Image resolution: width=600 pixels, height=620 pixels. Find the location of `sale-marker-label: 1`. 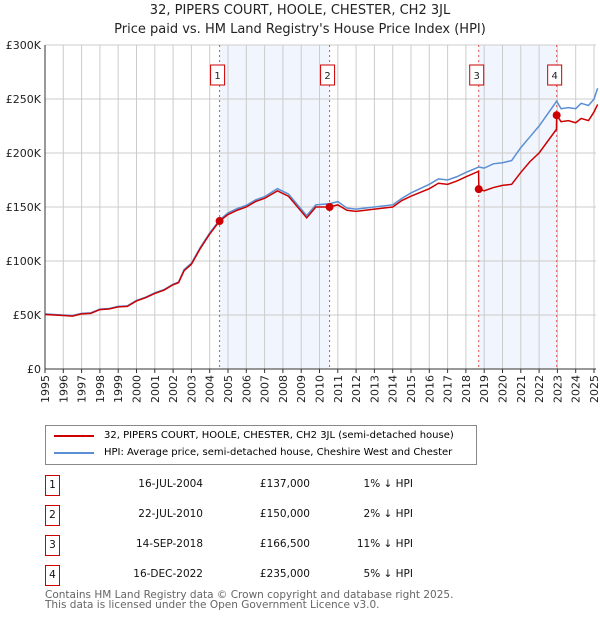

sale-marker-label: 1 is located at coordinates (52, 485).